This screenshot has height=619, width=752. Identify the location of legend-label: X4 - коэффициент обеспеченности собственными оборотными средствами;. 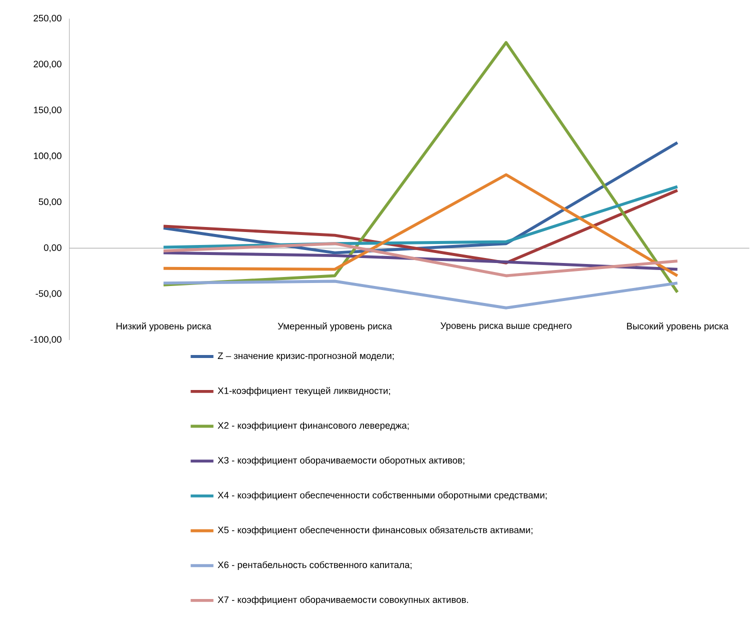
(382, 496).